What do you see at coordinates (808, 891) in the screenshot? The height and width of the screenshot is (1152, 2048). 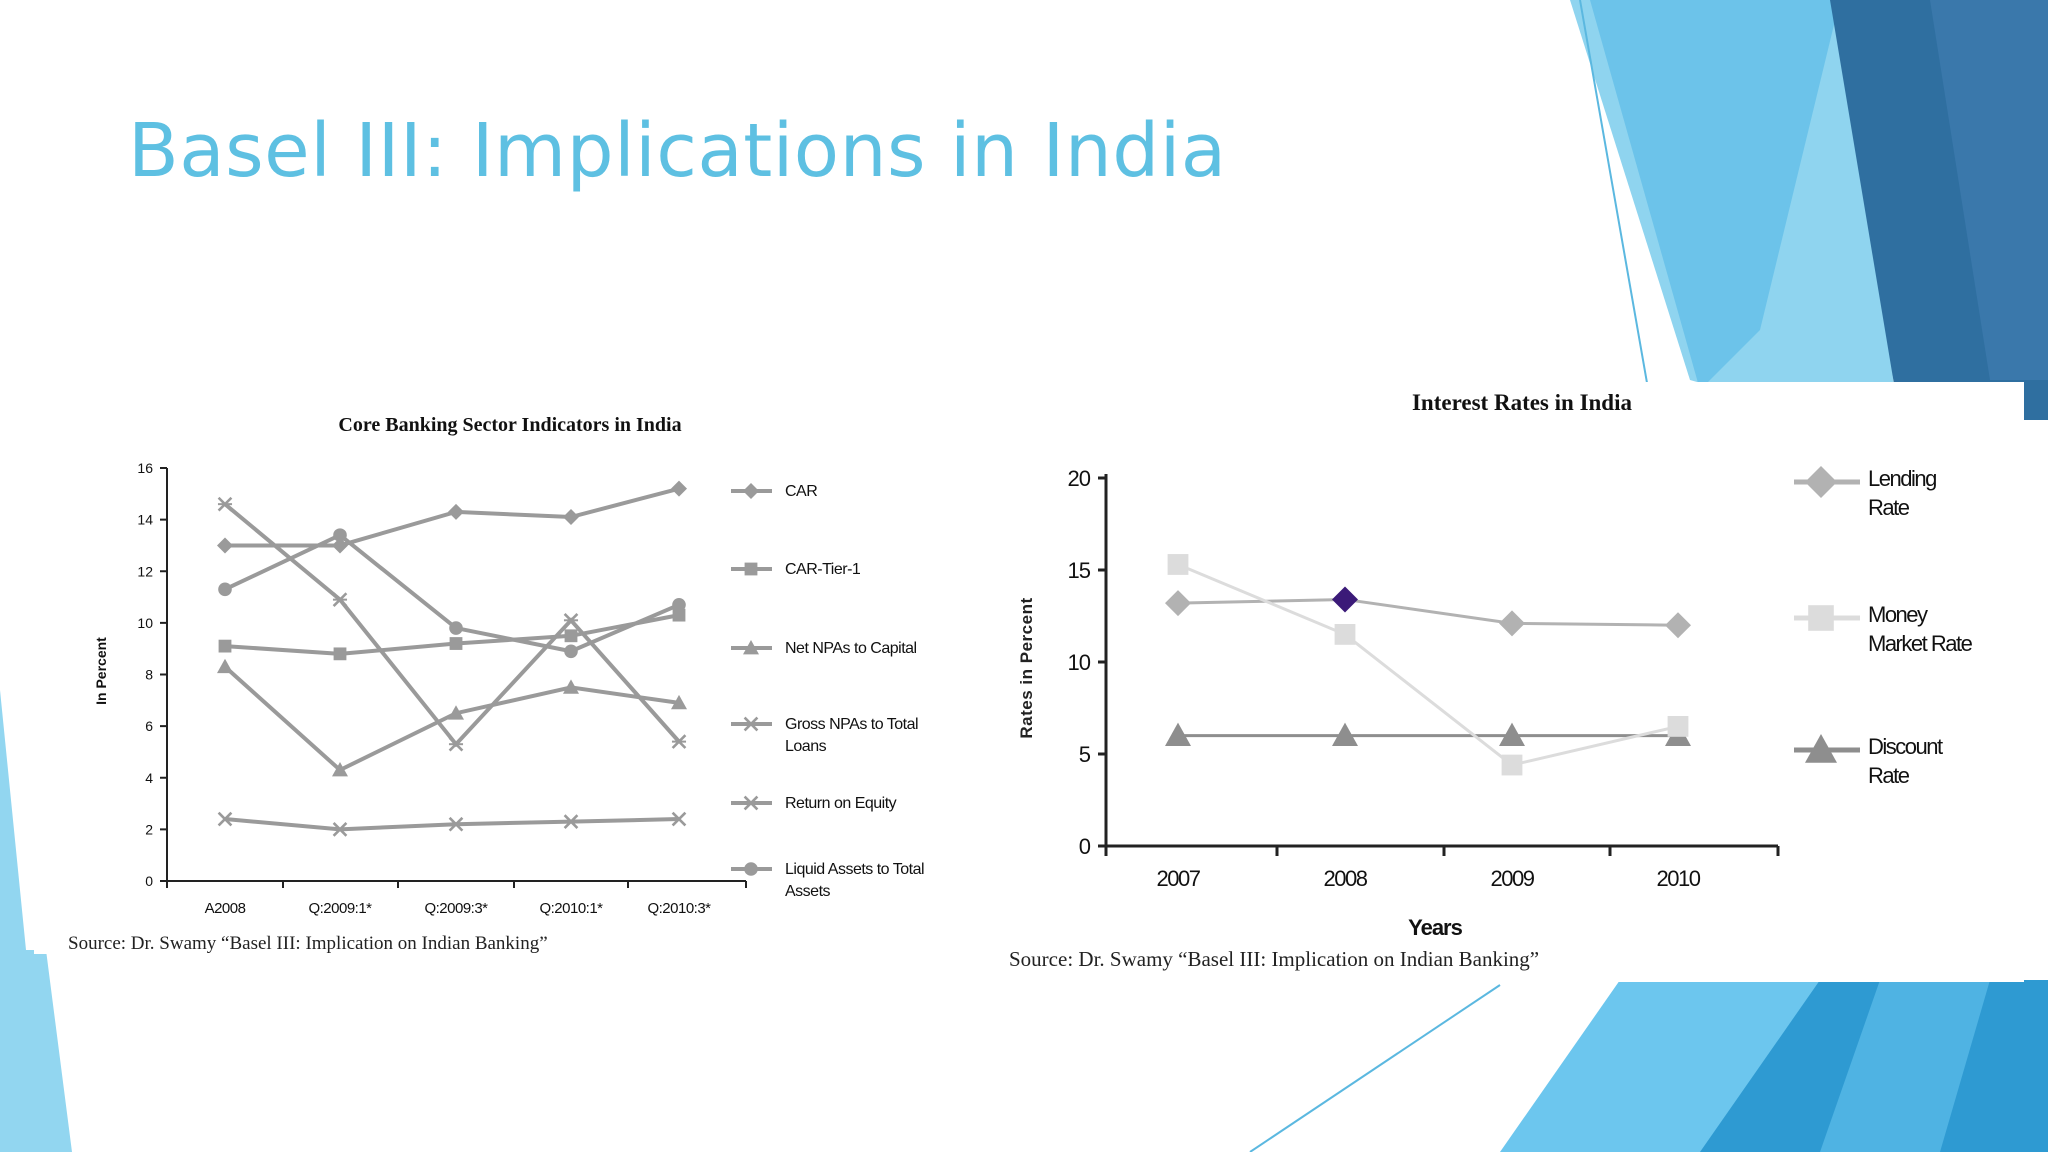 I see `legend-label-line-2: Assets` at bounding box center [808, 891].